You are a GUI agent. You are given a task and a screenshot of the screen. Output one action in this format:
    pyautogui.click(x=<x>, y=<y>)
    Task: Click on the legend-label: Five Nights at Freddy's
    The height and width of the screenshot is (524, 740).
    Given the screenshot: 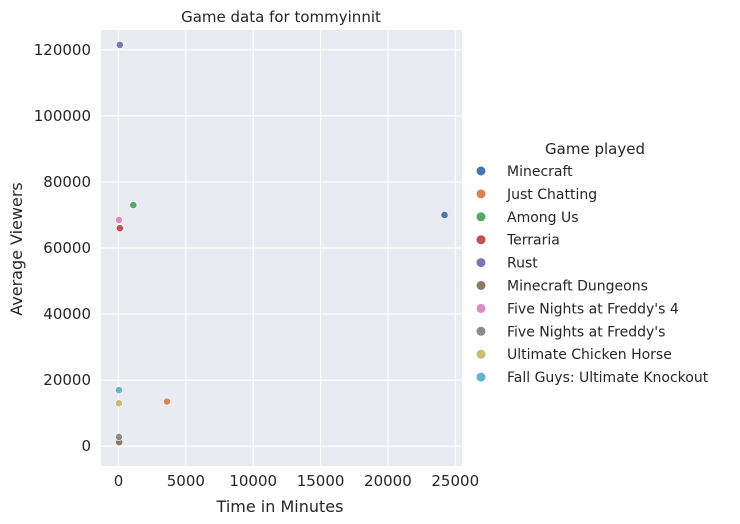 What is the action you would take?
    pyautogui.click(x=586, y=332)
    